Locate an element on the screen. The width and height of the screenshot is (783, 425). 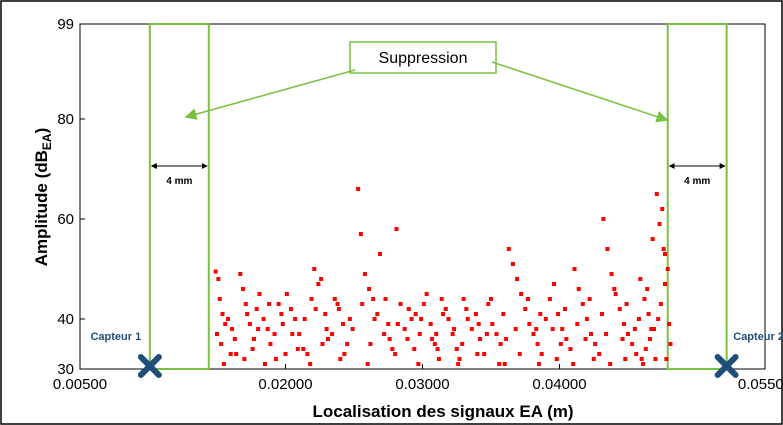
sensor-cross-stroke is located at coordinates (149, 366).